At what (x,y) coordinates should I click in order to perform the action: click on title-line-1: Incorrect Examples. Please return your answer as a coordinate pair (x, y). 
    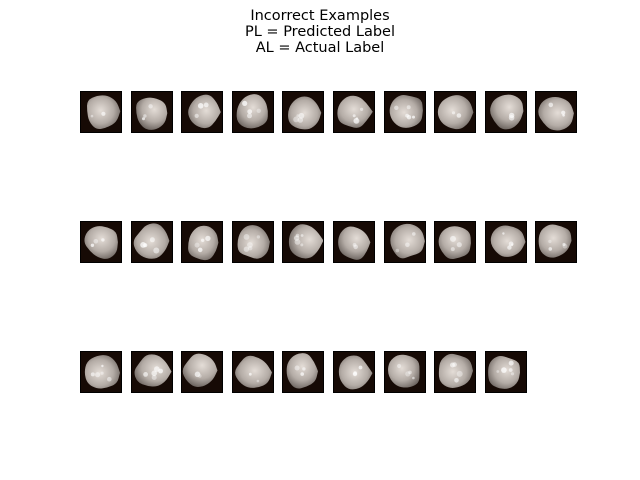
    Looking at the image, I should click on (320, 16).